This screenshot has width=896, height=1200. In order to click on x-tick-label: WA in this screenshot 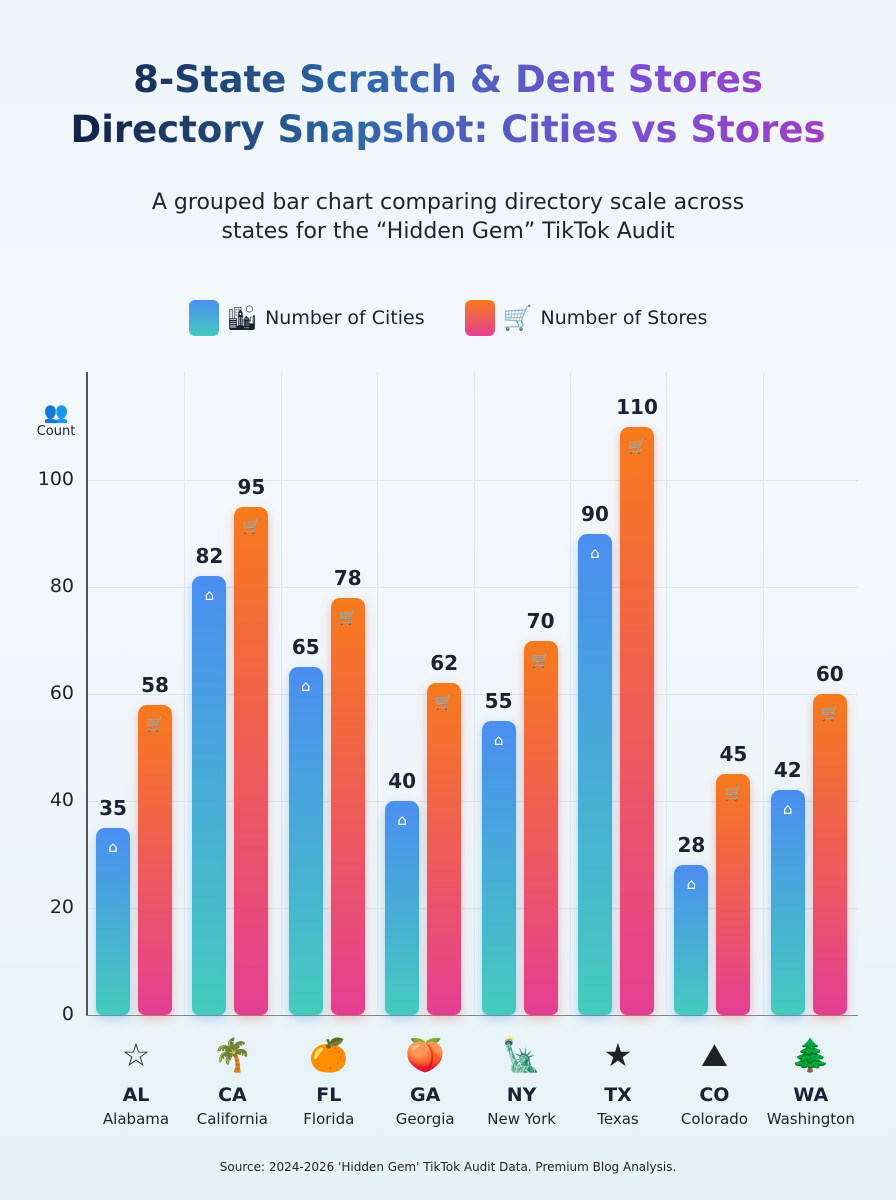, I will do `click(811, 1095)`.